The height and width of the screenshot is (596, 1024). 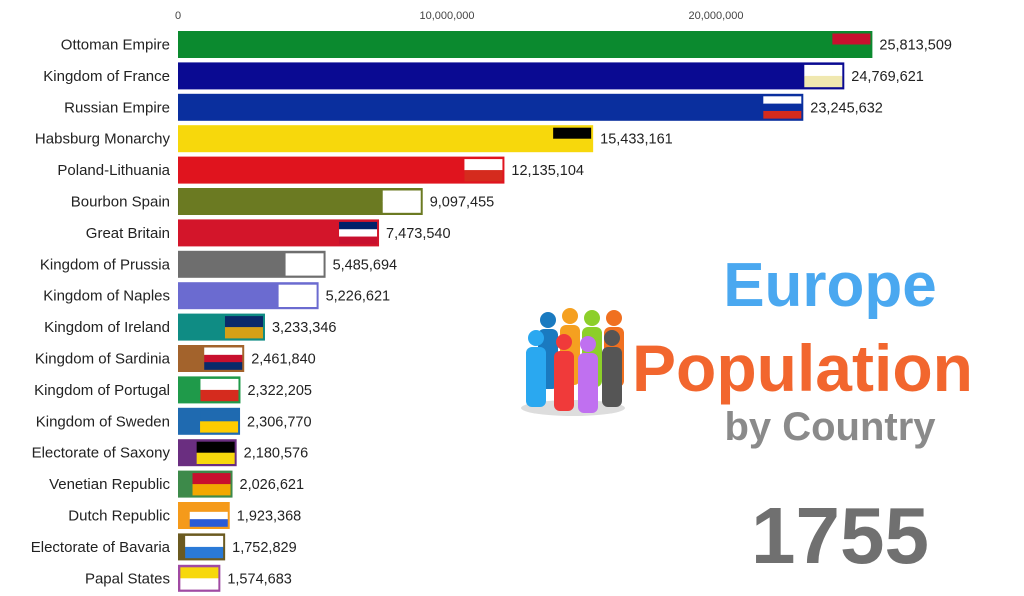 What do you see at coordinates (802, 368) in the screenshot?
I see `title-population: Population` at bounding box center [802, 368].